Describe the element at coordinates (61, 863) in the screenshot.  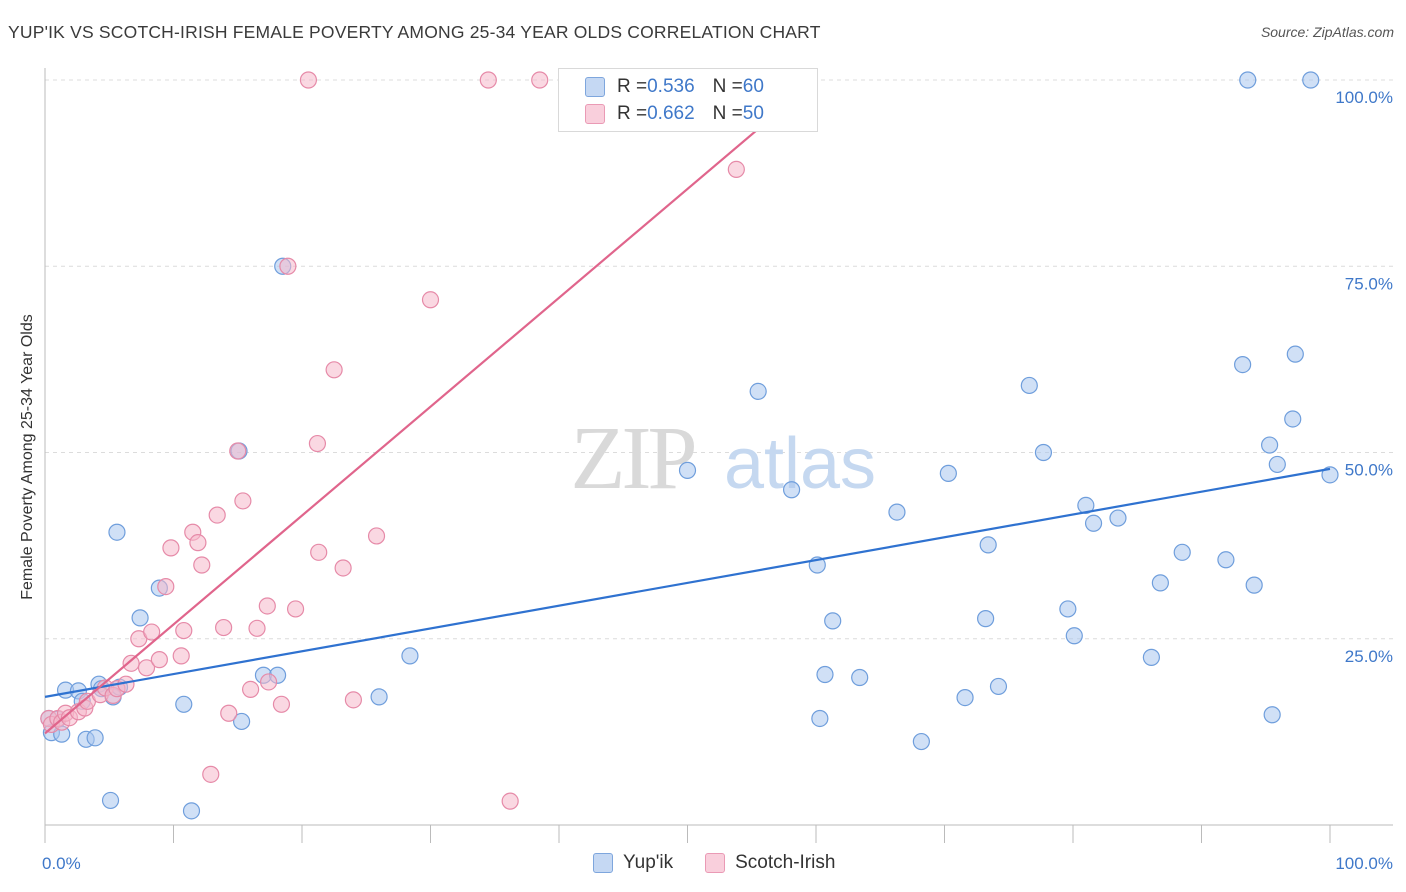
I see `x-tick-label-min: 0.0%` at that location.